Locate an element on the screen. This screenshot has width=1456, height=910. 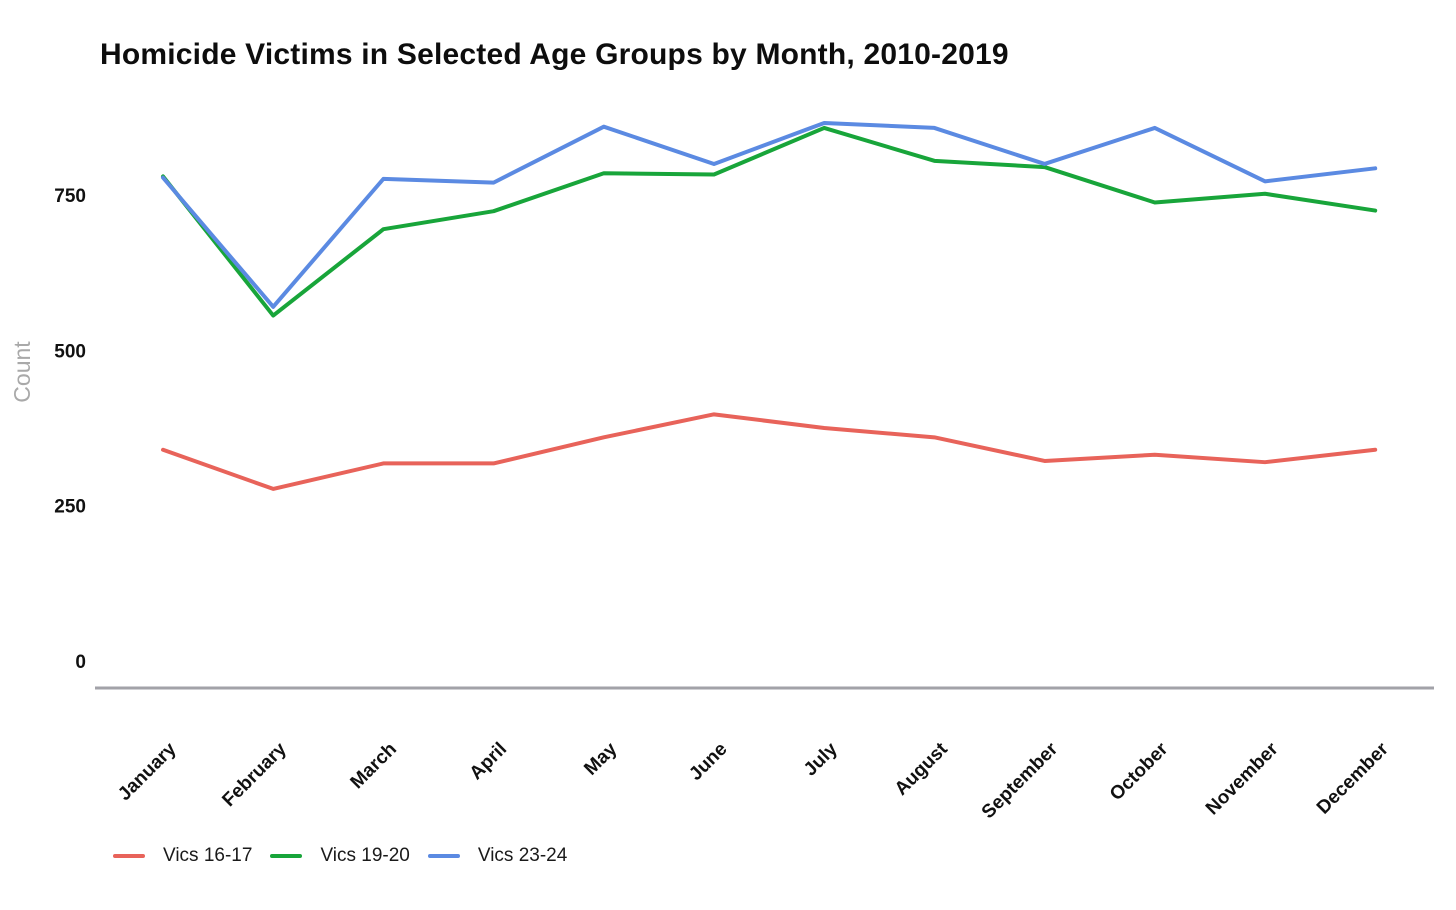
legend-item: Vics 19-20 is located at coordinates (340, 856).